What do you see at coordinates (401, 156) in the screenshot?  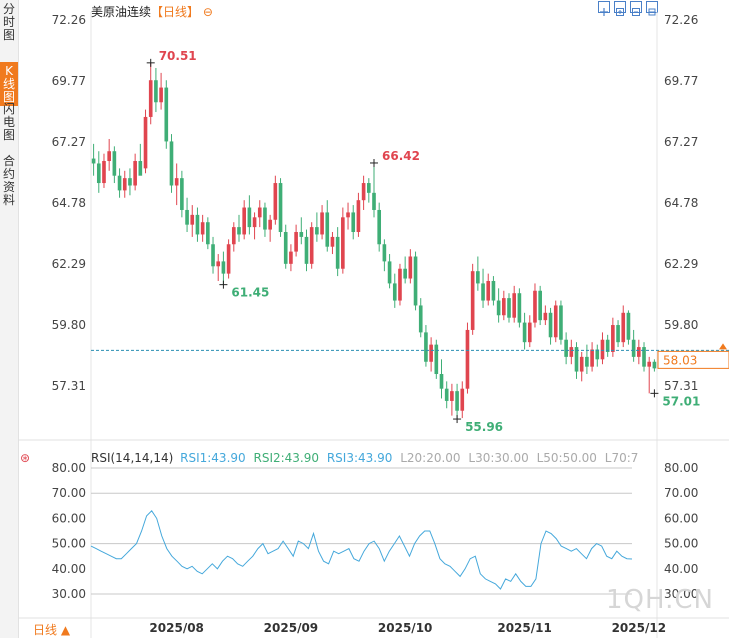 I see `extreme-label: 66.42` at bounding box center [401, 156].